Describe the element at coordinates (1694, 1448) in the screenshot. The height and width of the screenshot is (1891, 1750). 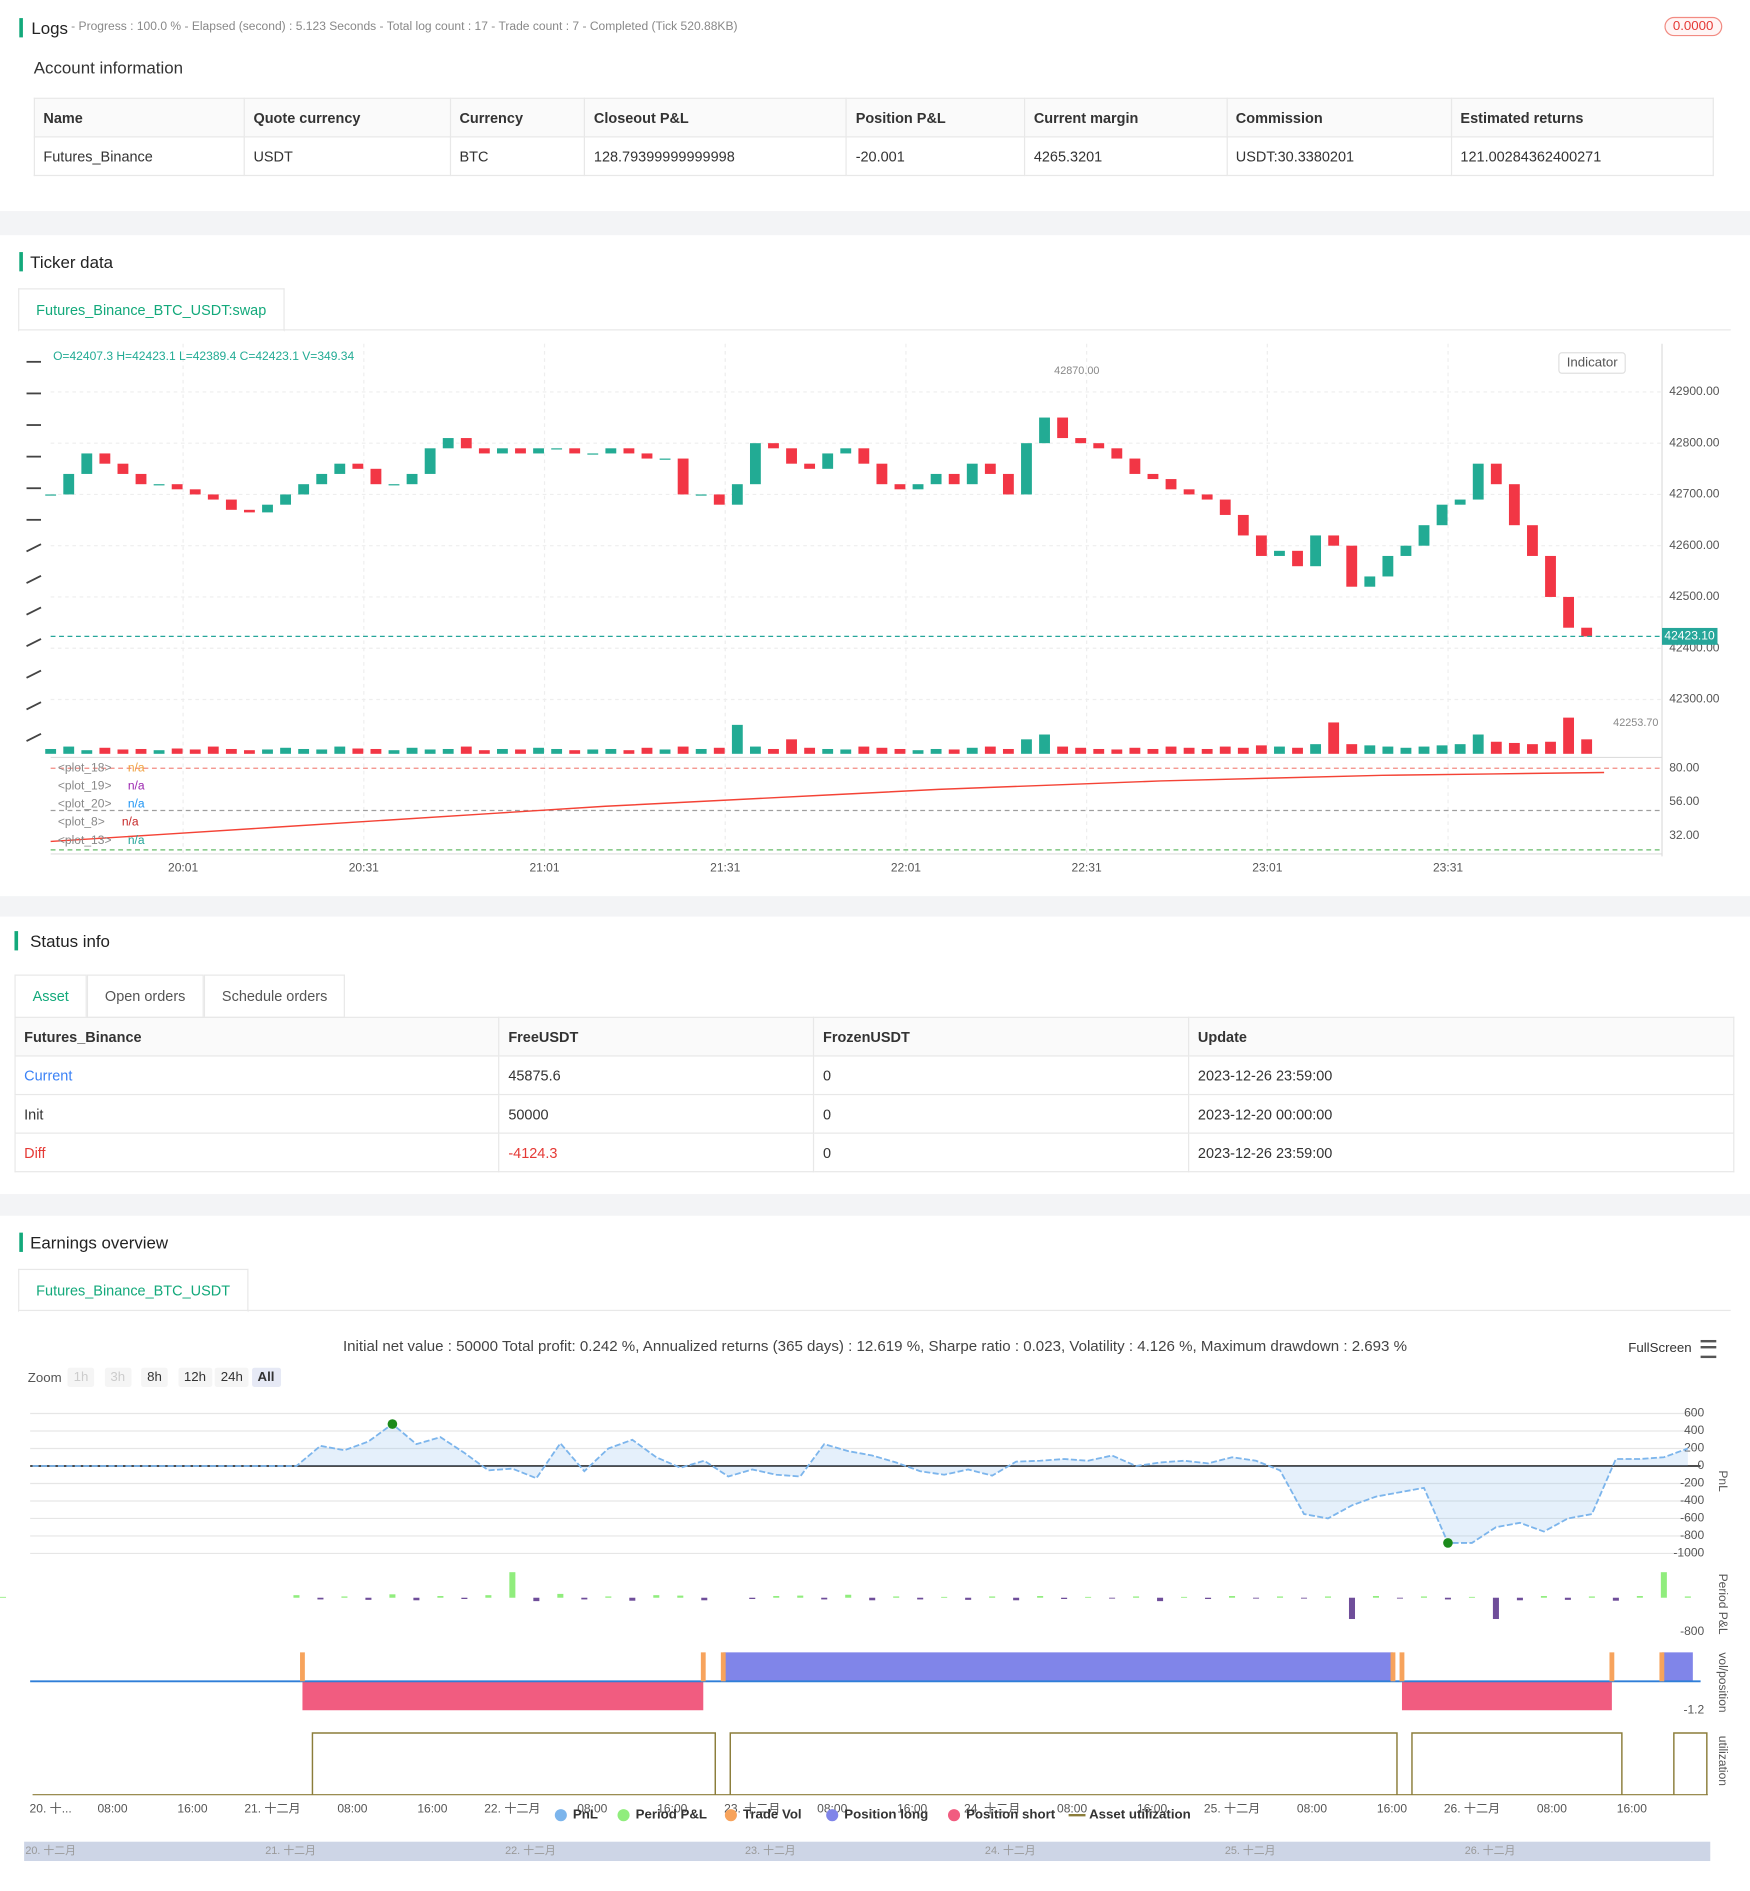
I see `y-tick-label: 200` at that location.